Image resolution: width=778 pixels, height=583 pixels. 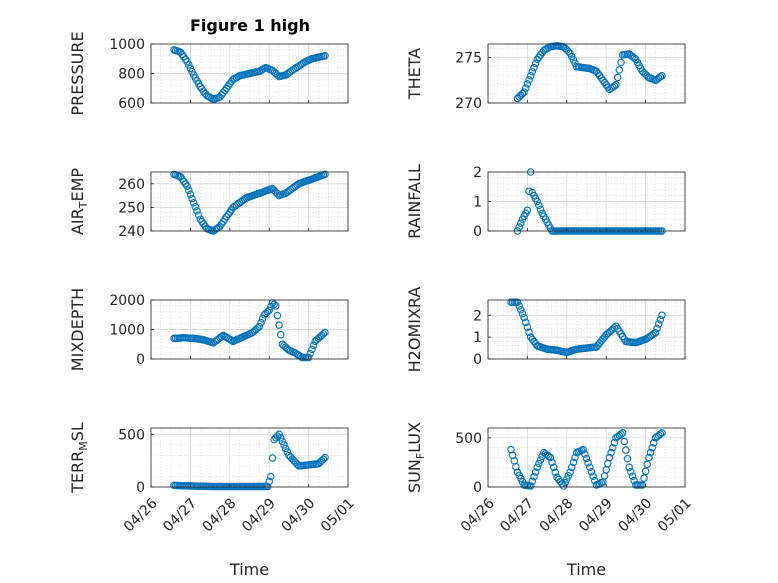 What do you see at coordinates (414, 74) in the screenshot?
I see `y-axis-label: THETA` at bounding box center [414, 74].